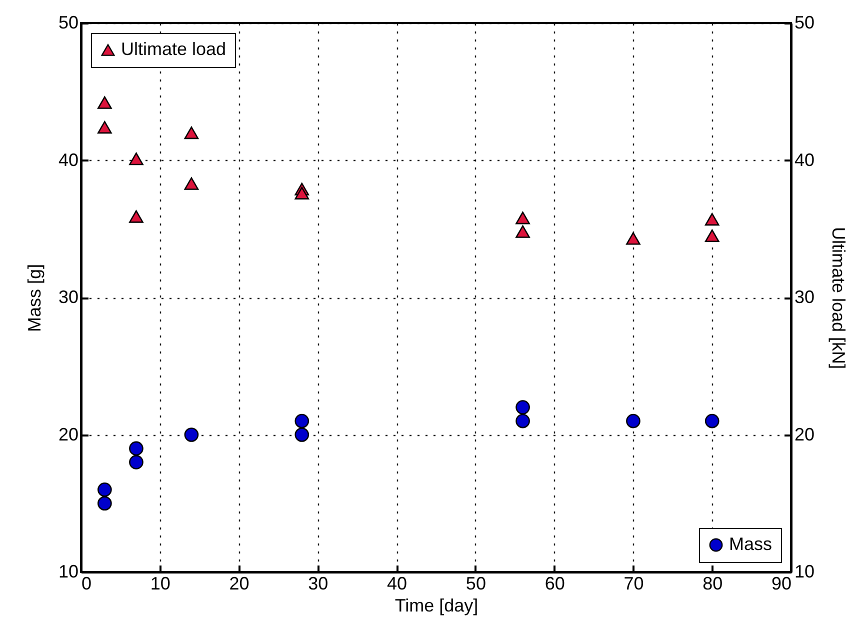 Image resolution: width=846 pixels, height=632 pixels. What do you see at coordinates (34, 298) in the screenshot?
I see `y-axis-title: Mass [g]` at bounding box center [34, 298].